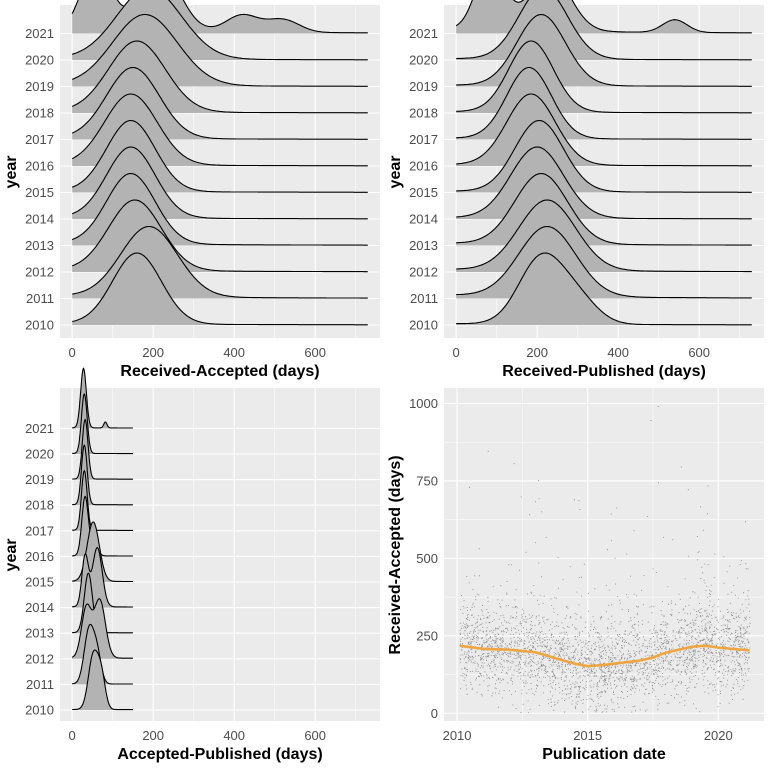  I want to click on y-tick-labels: 0 250 500 750 1000, so click(423, 558).